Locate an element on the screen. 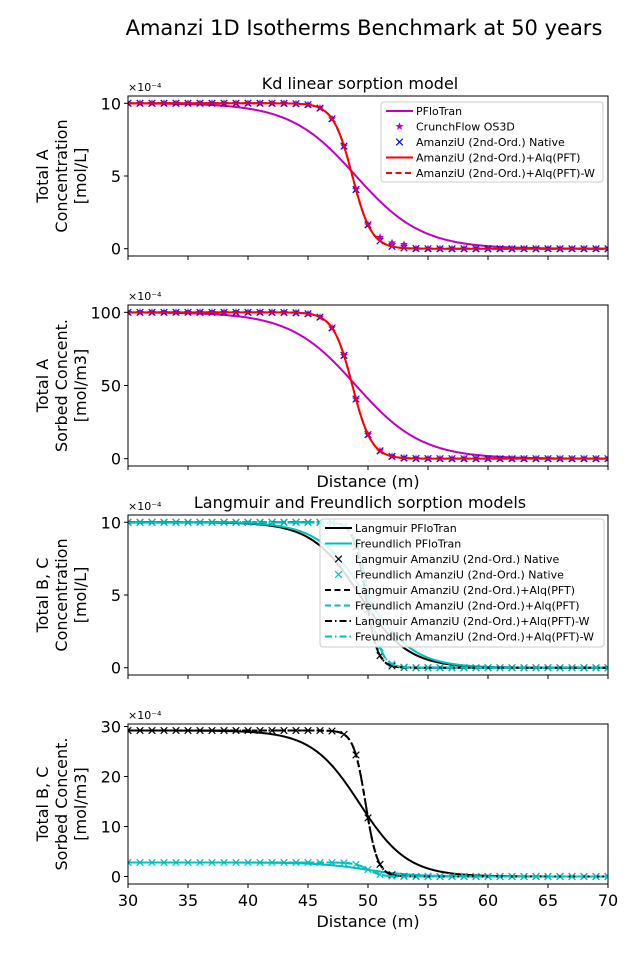 The image size is (640, 960). x-tick-label: 40 is located at coordinates (248, 900).